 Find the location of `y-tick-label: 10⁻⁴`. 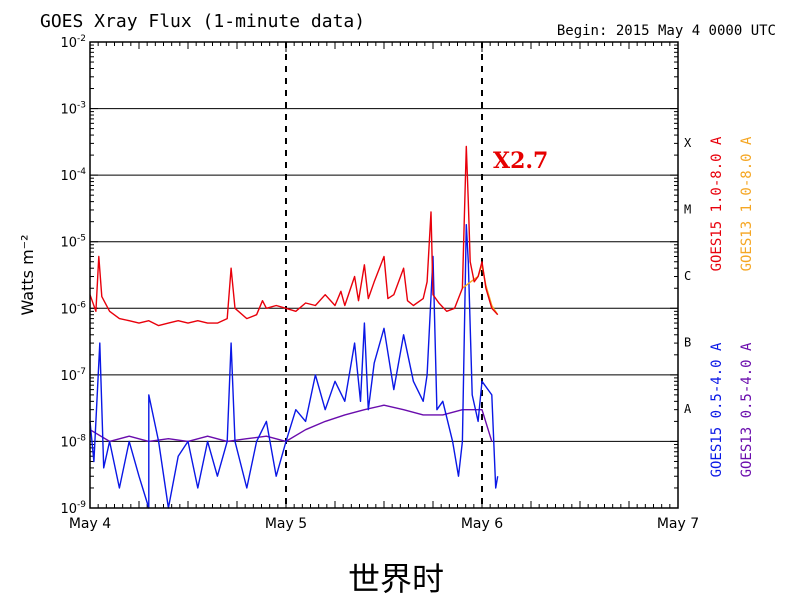

y-tick-label: 10⁻⁴ is located at coordinates (73, 175).